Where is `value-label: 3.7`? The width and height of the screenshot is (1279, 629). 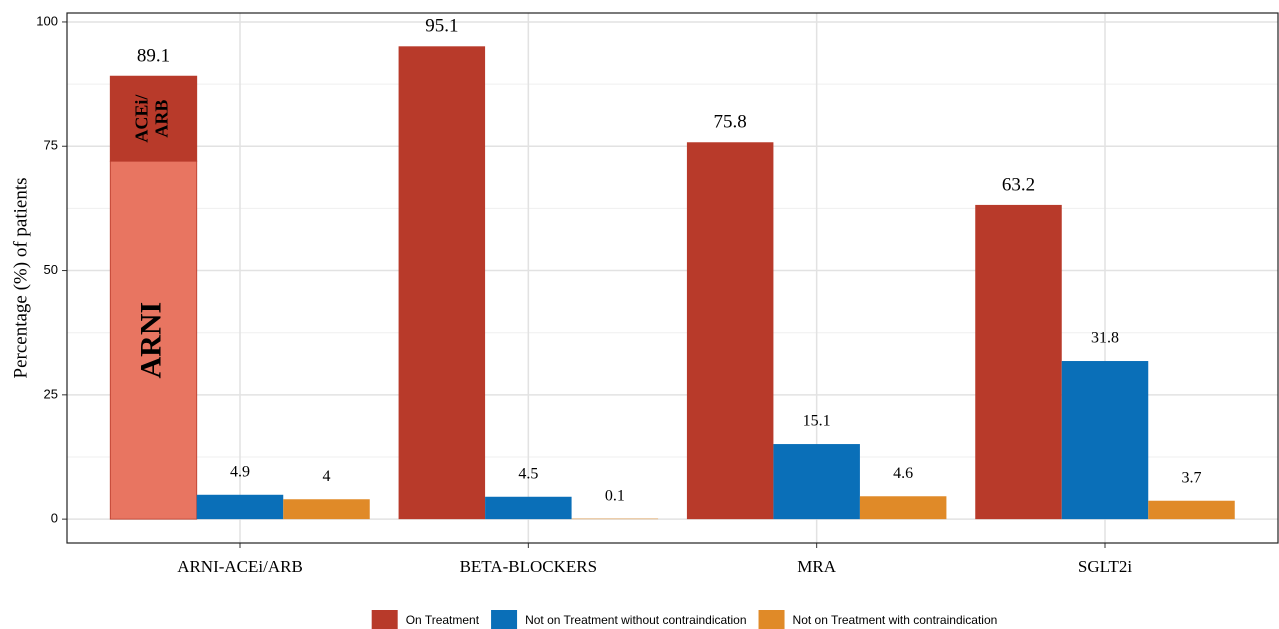 value-label: 3.7 is located at coordinates (1192, 477).